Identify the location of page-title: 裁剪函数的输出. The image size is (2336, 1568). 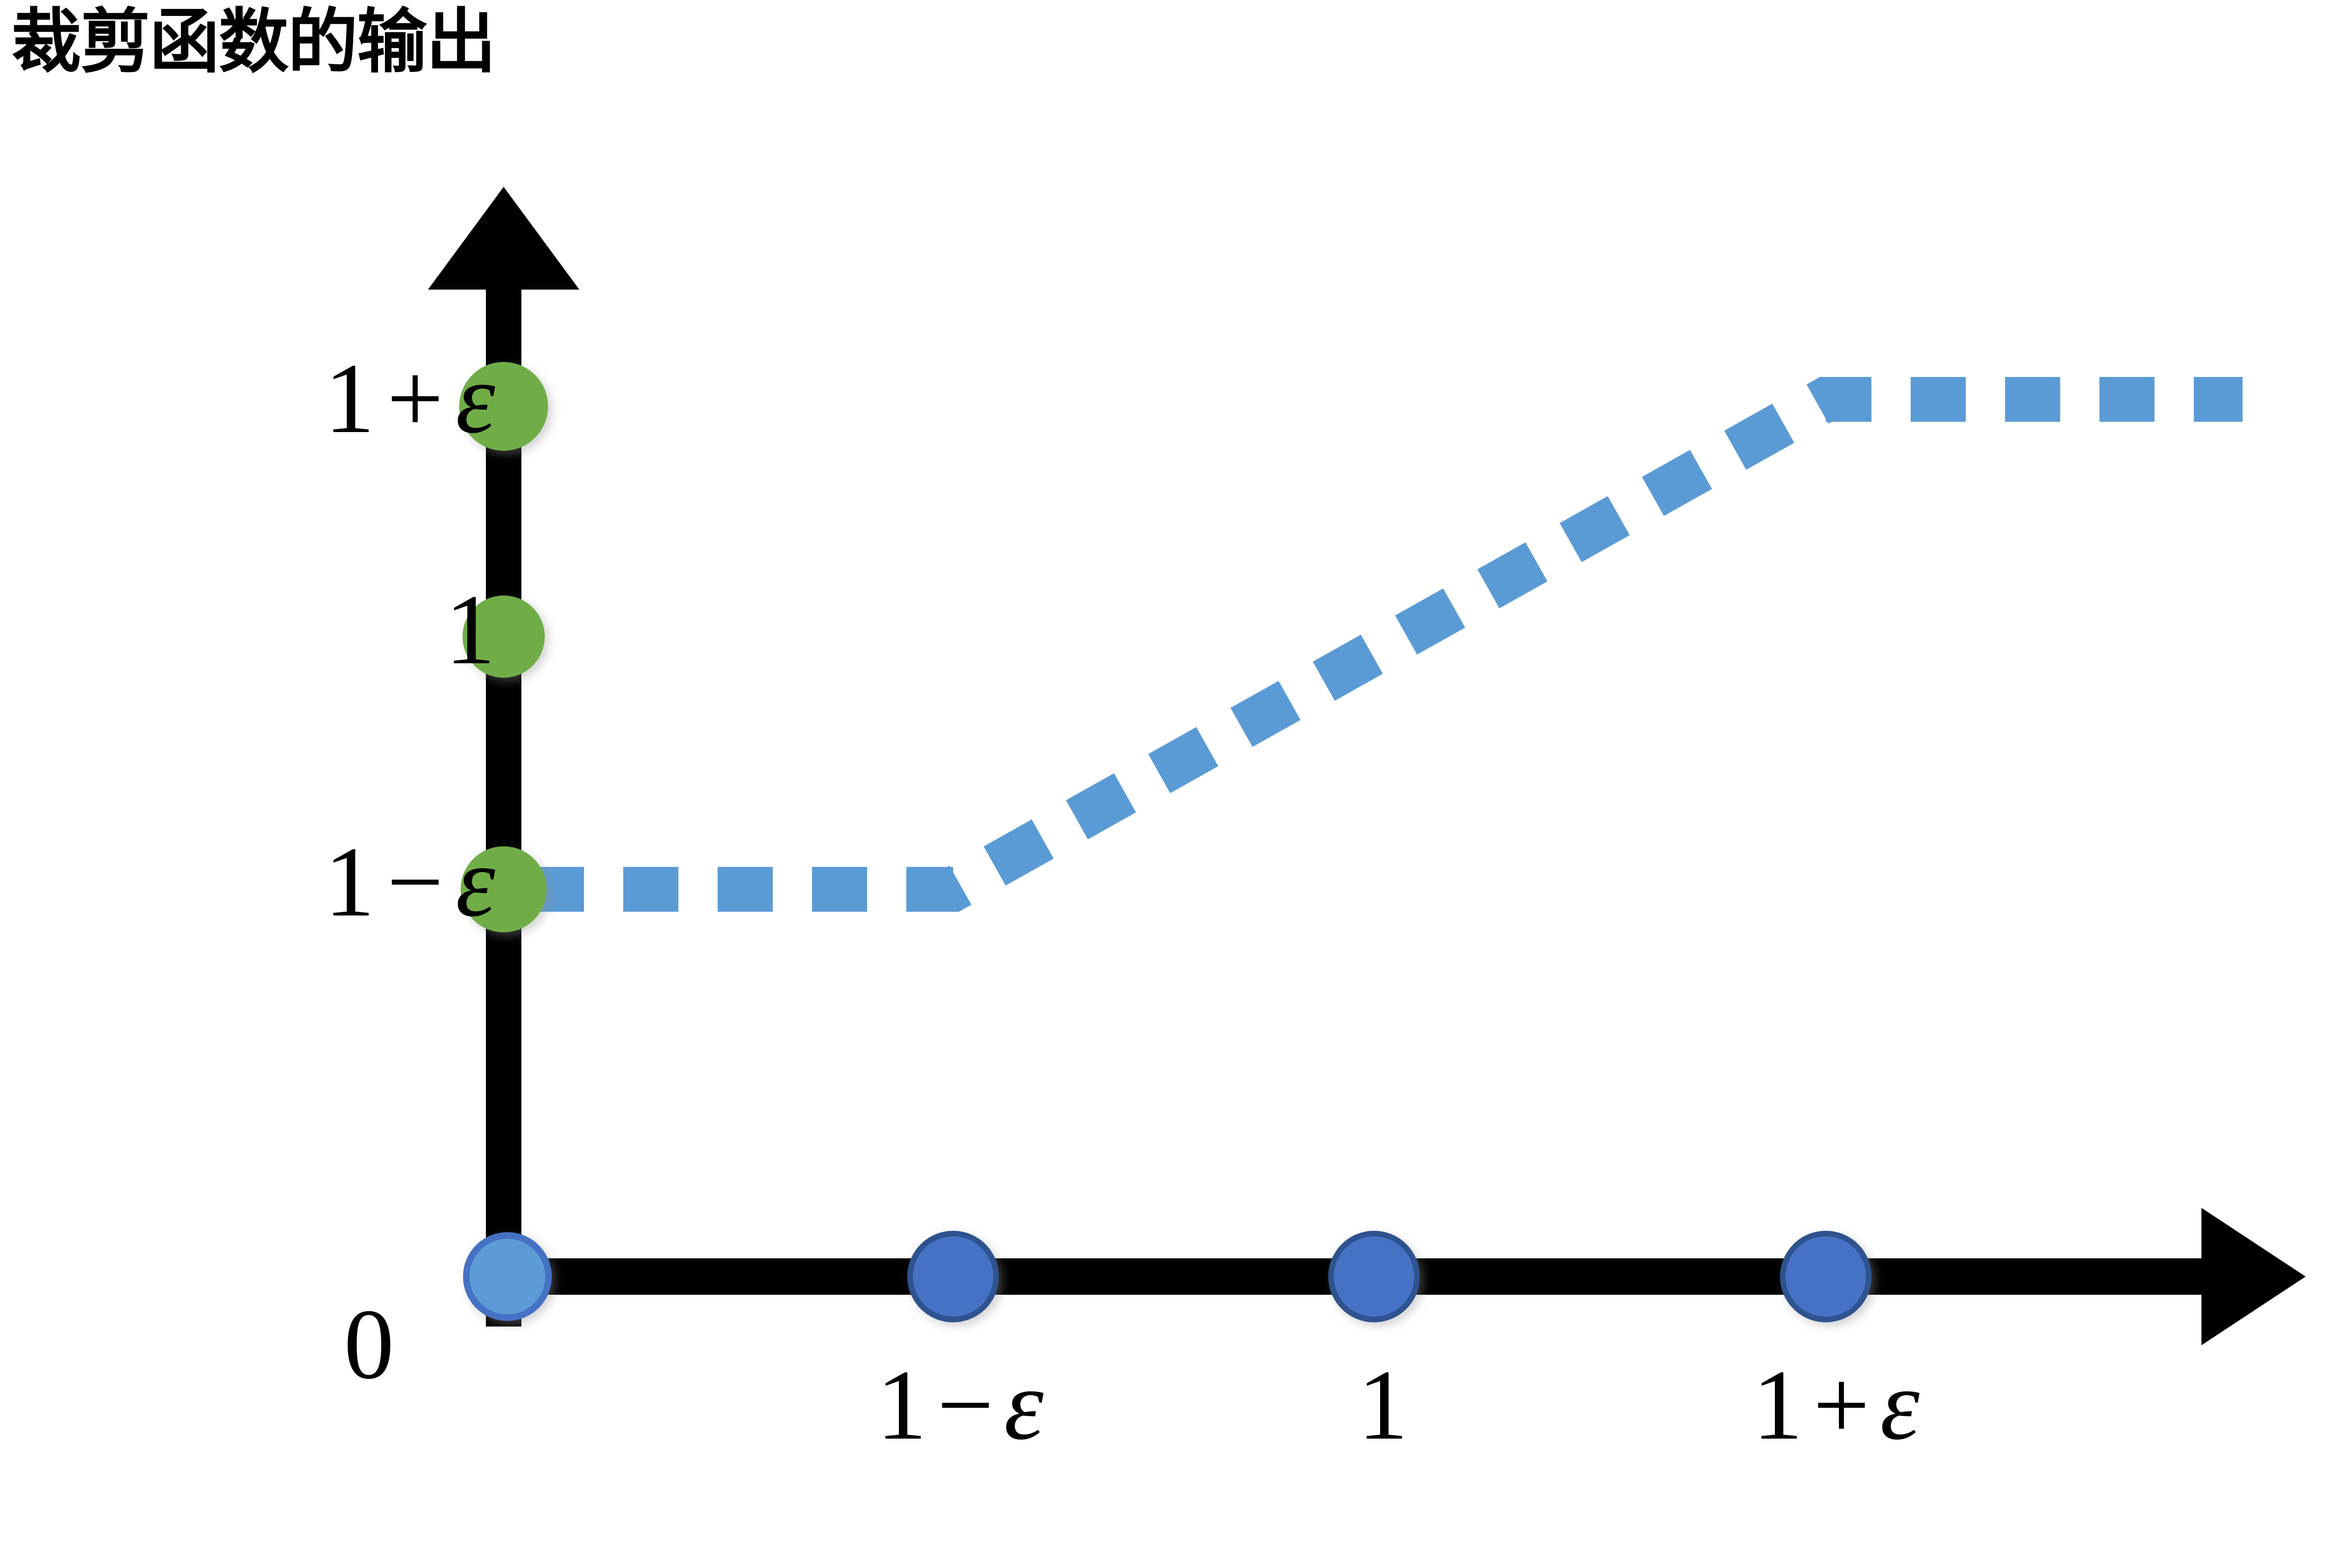
(253, 41).